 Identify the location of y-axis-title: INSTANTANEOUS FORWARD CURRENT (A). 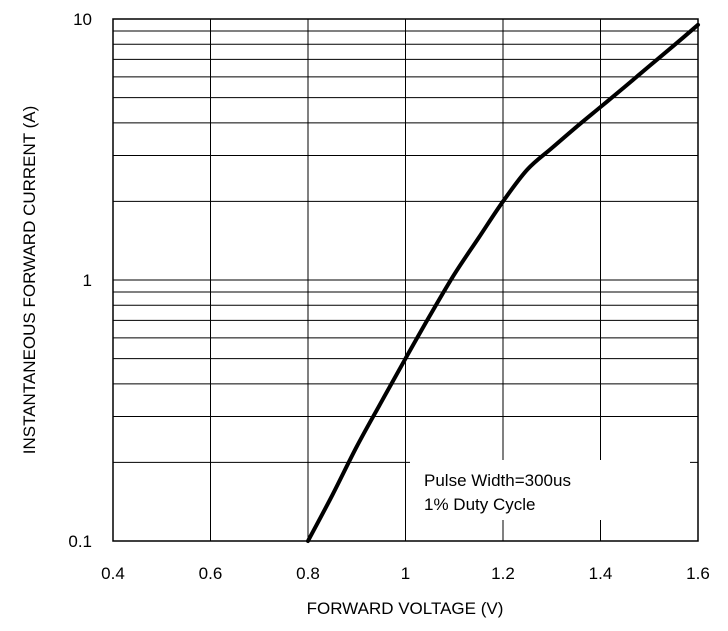
(29, 280).